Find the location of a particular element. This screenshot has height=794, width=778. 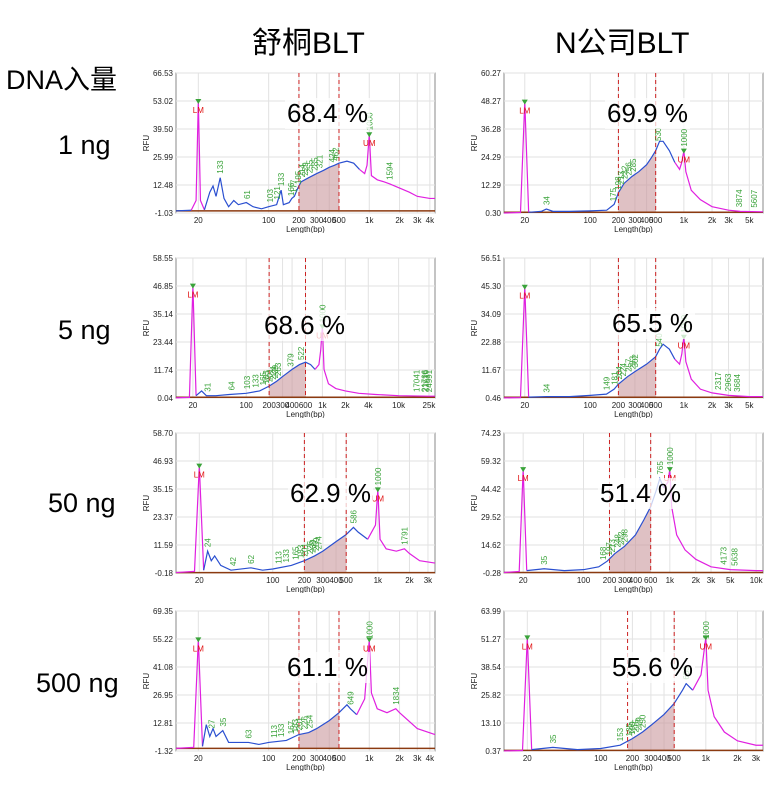

y-tick-label: 11.59 is located at coordinates (164, 545).